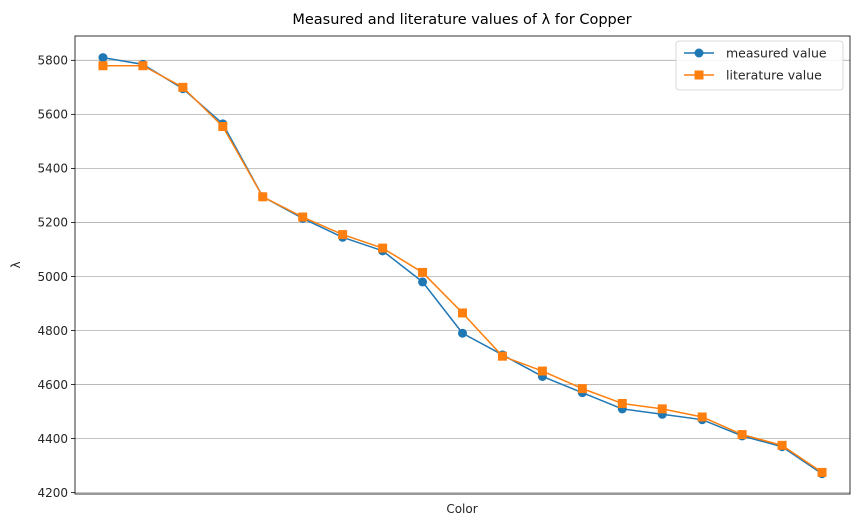 The height and width of the screenshot is (525, 860). What do you see at coordinates (461, 509) in the screenshot?
I see `x-axis-label: Color` at bounding box center [461, 509].